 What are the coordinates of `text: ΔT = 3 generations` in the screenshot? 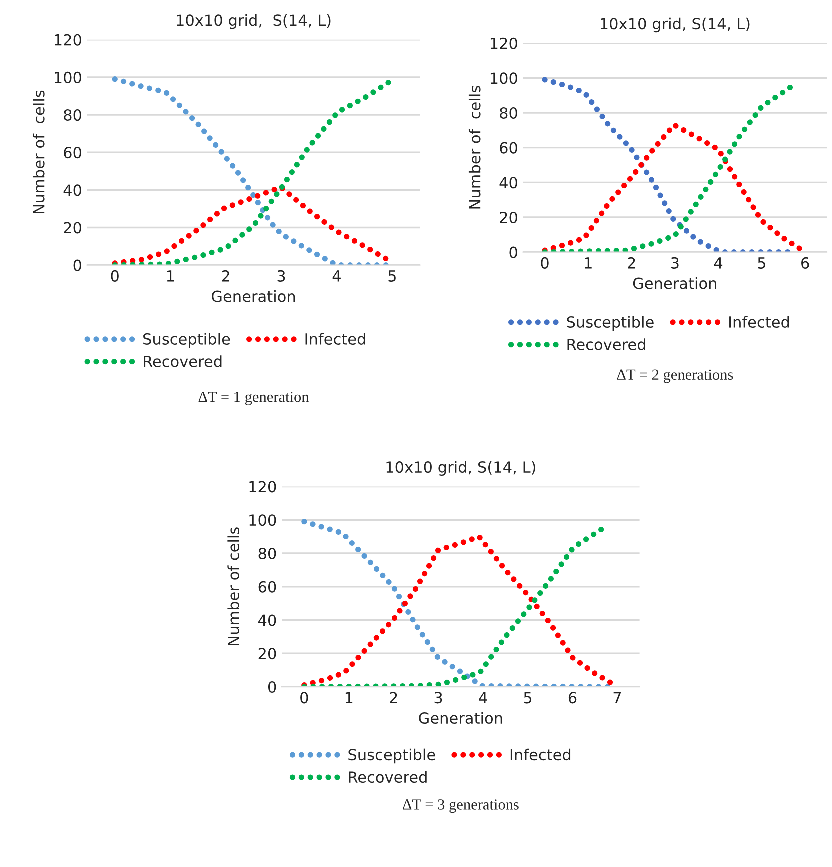 It's located at (461, 807).